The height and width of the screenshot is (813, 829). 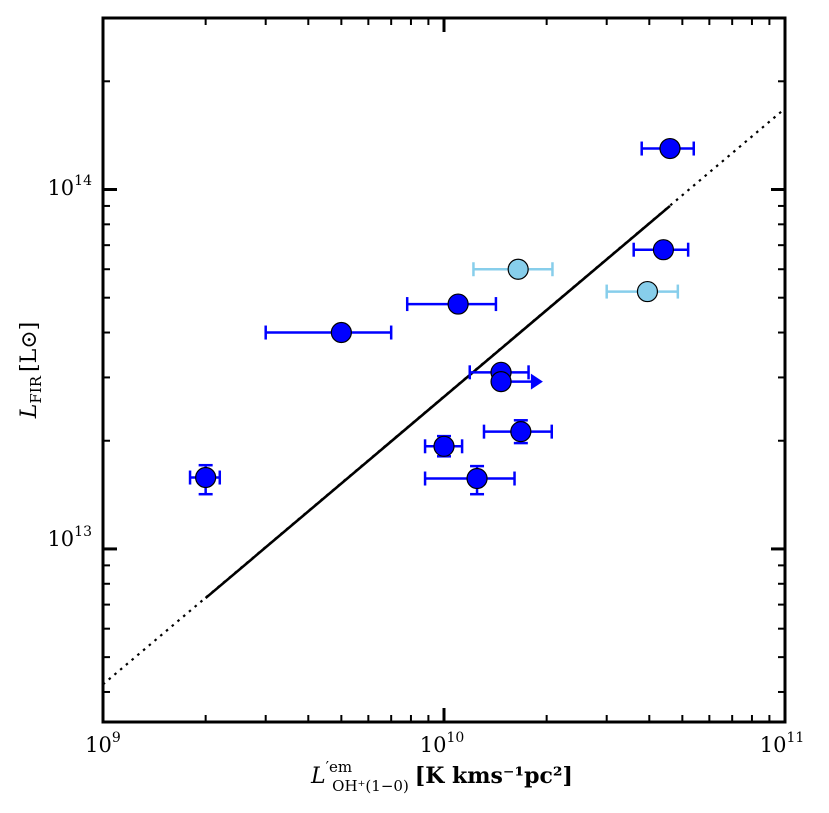 I want to click on y-tick-label-1: 1014, so click(x=69, y=186).